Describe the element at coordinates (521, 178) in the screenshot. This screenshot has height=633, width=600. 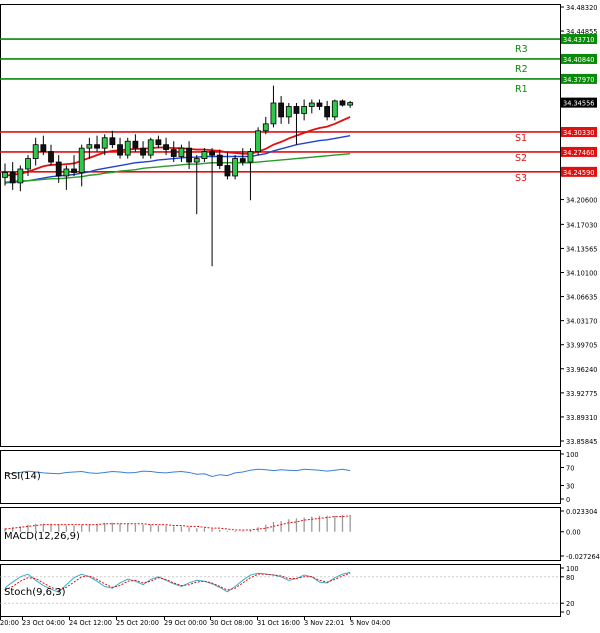
I see `level-name-s3: S3` at that location.